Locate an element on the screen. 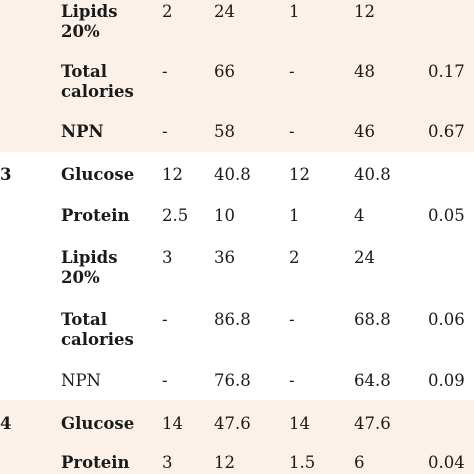 The image size is (474, 474). value-cell-2: 24 is located at coordinates (224, 11).